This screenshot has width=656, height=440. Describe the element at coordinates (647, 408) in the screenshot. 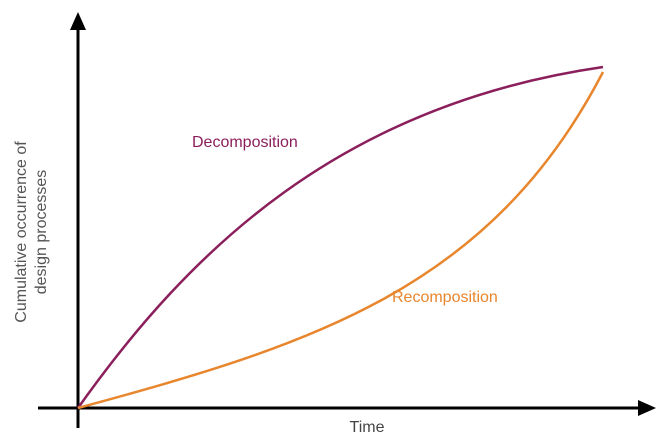

I see `x-axis-arrow` at that location.